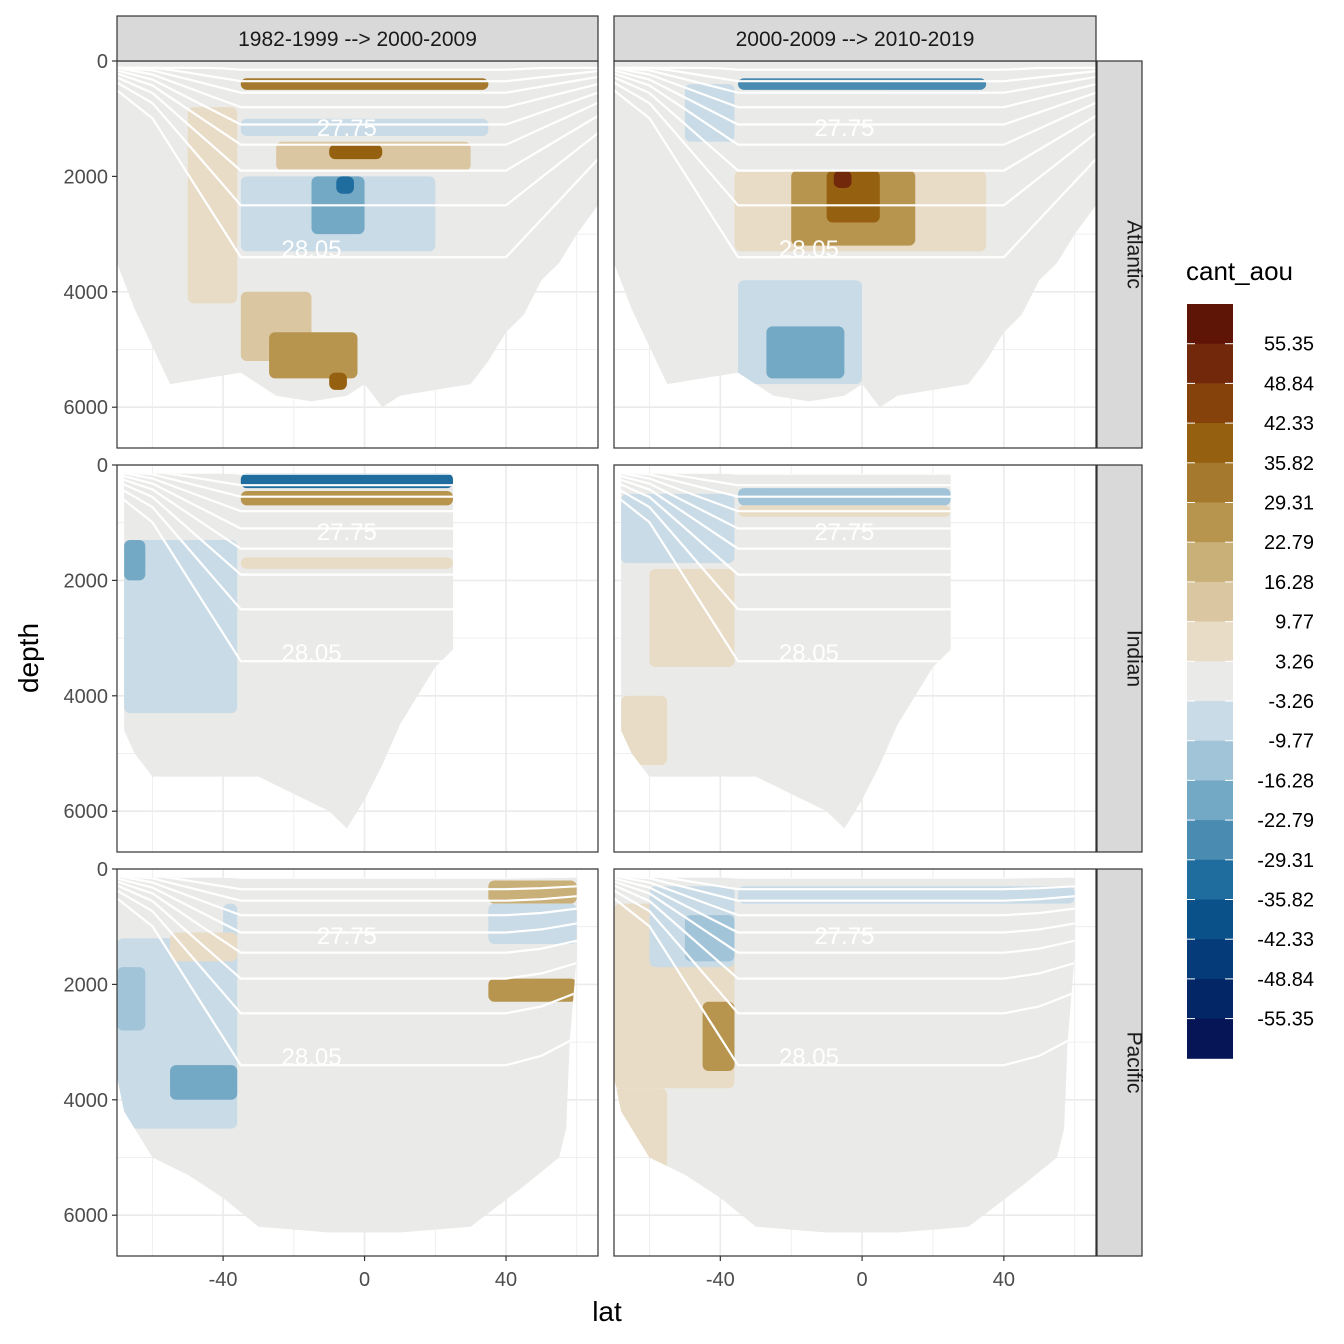 The width and height of the screenshot is (1344, 1344). What do you see at coordinates (1291, 742) in the screenshot?
I see `legend-label: -9.77` at bounding box center [1291, 742].